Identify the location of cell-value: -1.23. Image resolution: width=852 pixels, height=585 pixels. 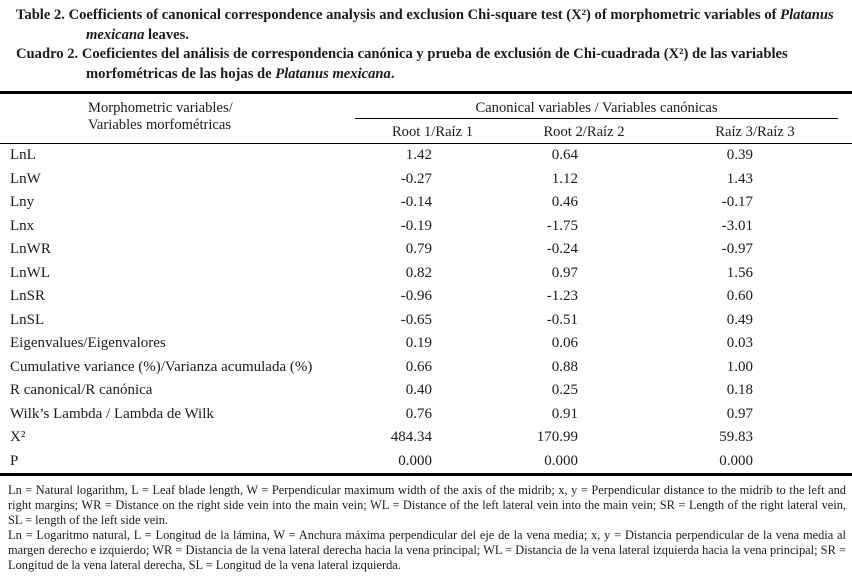
(562, 296).